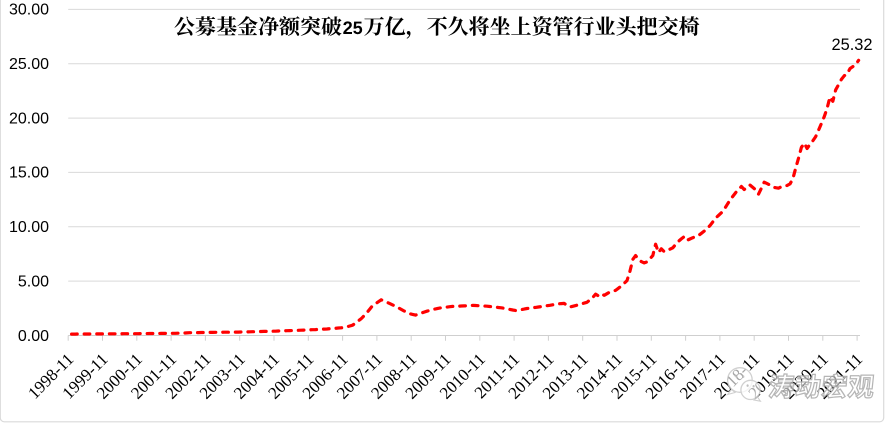  Describe the element at coordinates (33, 336) in the screenshot. I see `svg-text: 0.00` at that location.